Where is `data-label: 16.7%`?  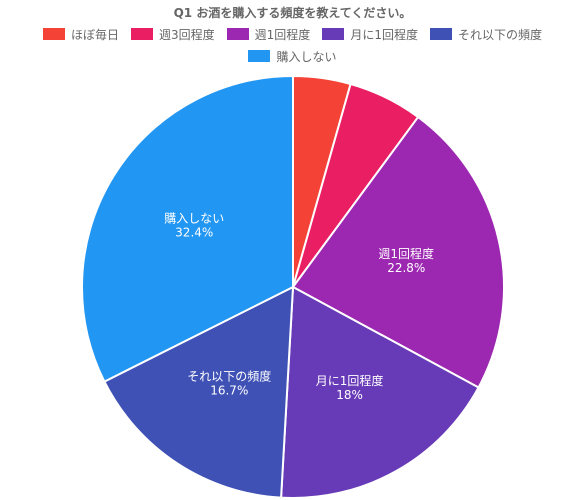 data-label: 16.7% is located at coordinates (229, 390).